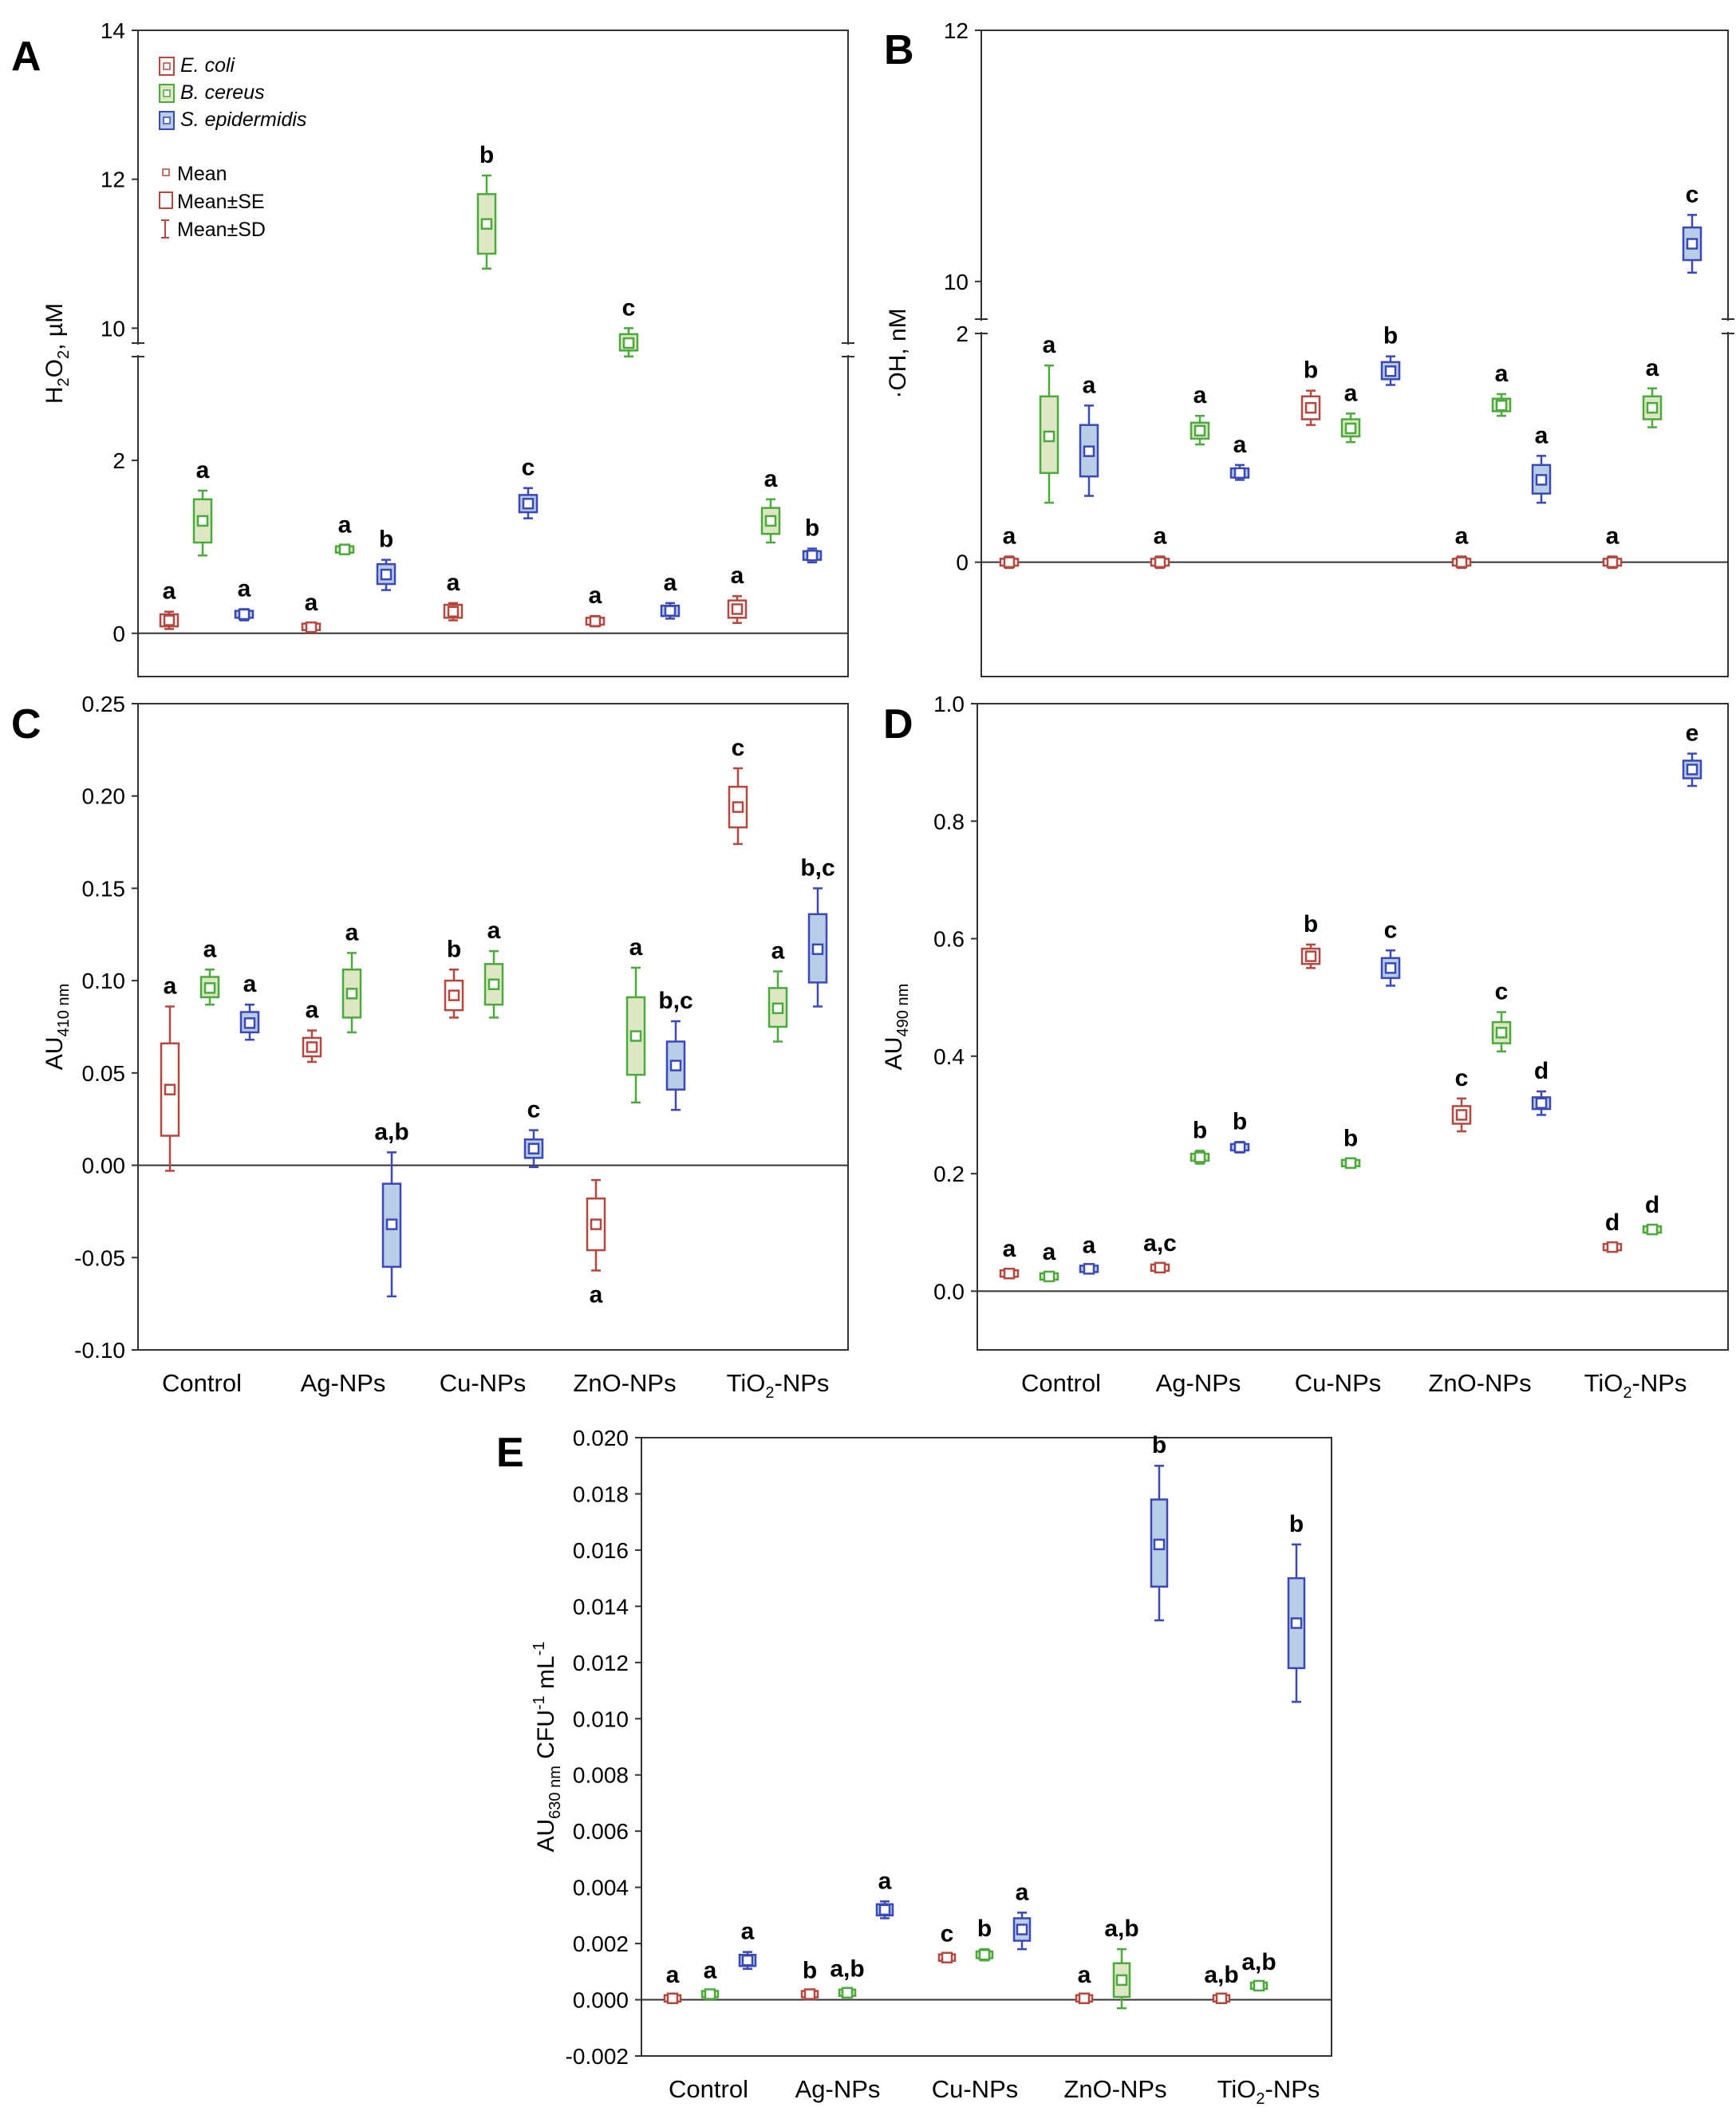  Describe the element at coordinates (202, 1383) in the screenshot. I see `x-category-label: Control` at that location.